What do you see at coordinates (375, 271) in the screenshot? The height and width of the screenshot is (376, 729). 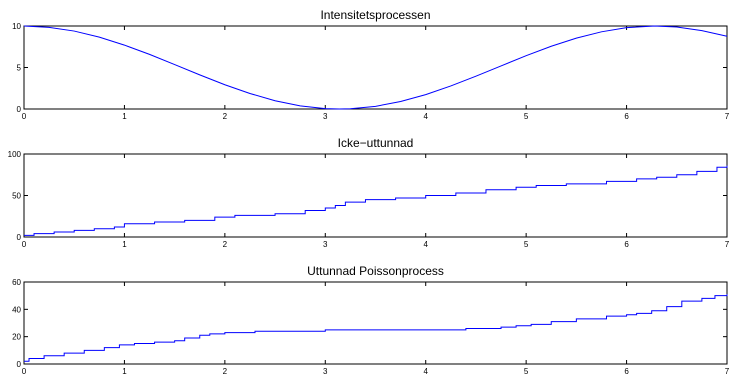 I see `chart-title-3: Uttunnad Poissonprocess` at bounding box center [375, 271].